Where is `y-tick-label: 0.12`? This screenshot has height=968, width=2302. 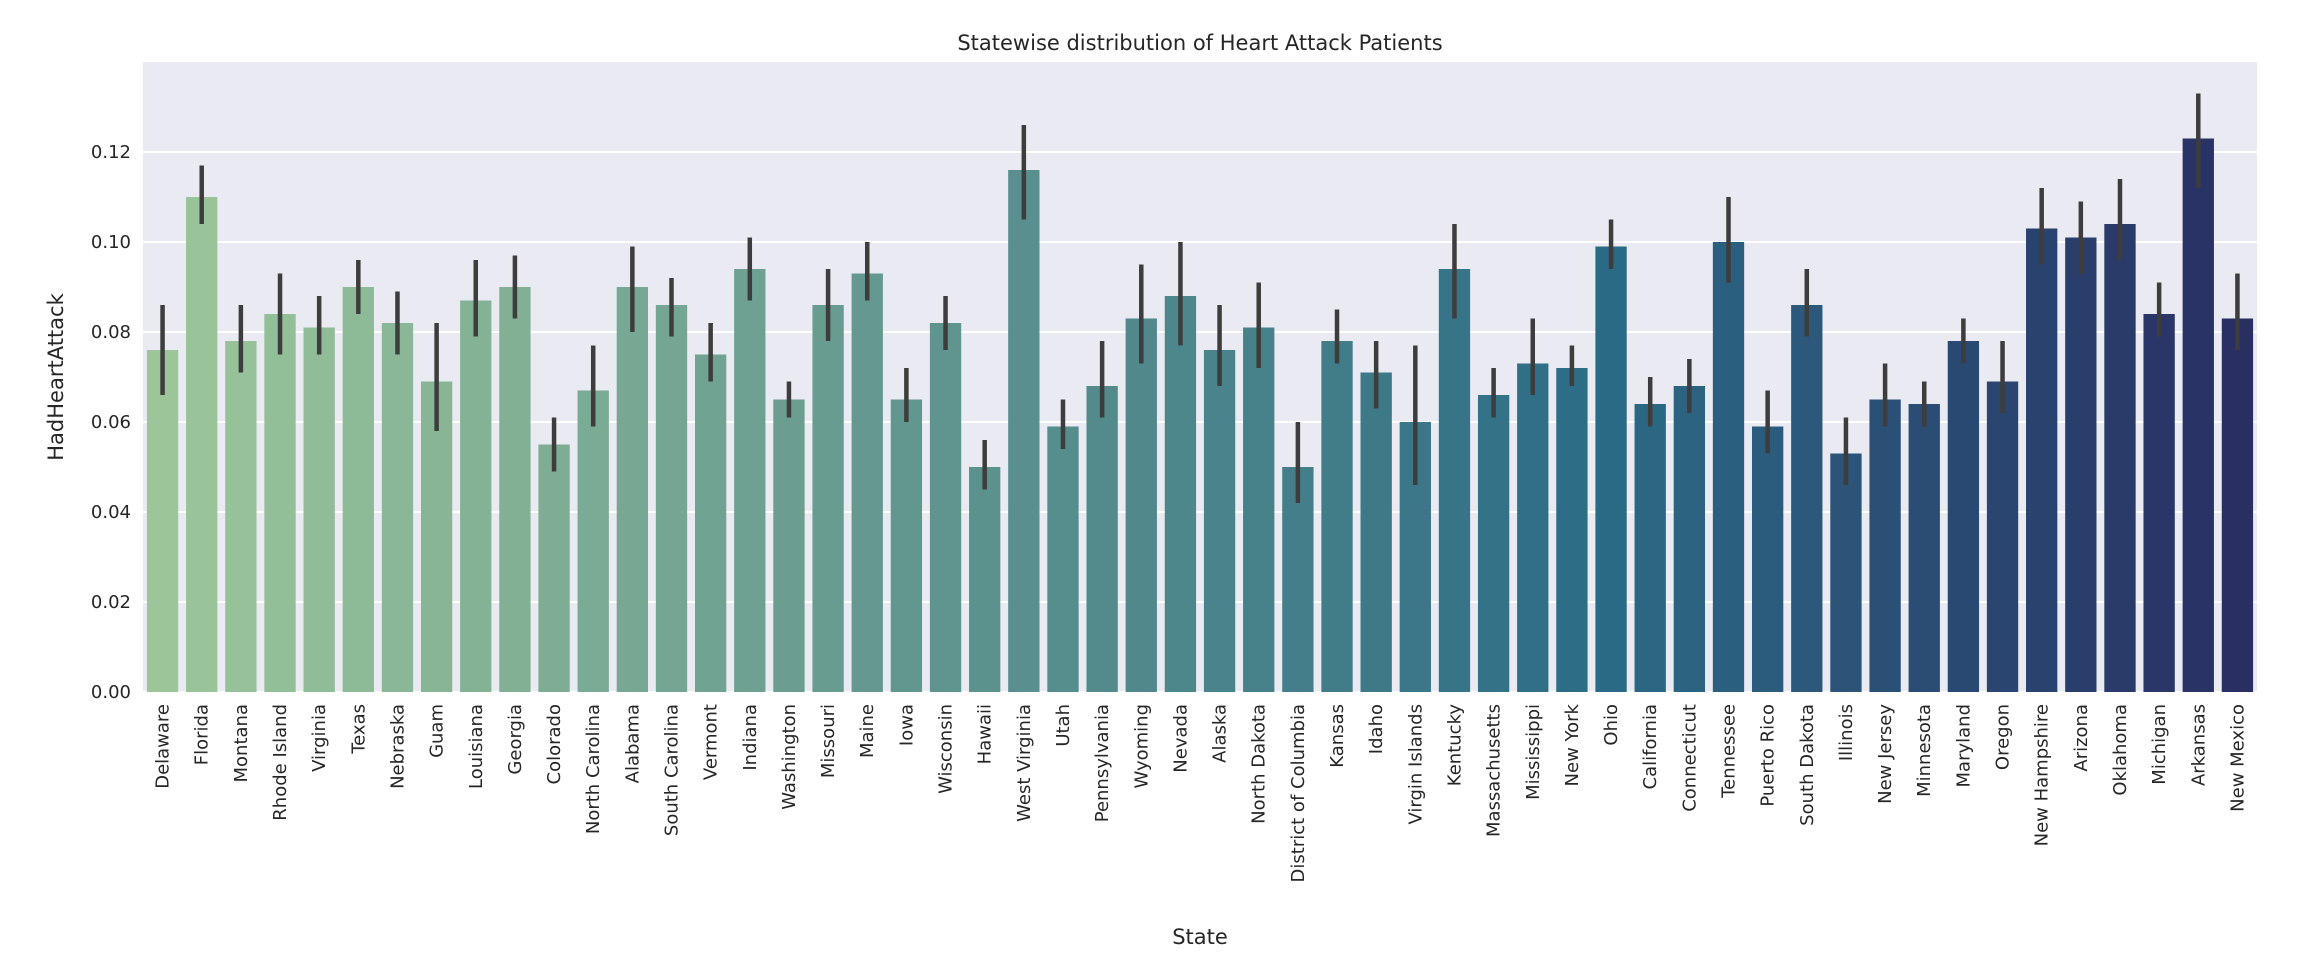 y-tick-label: 0.12 is located at coordinates (111, 152).